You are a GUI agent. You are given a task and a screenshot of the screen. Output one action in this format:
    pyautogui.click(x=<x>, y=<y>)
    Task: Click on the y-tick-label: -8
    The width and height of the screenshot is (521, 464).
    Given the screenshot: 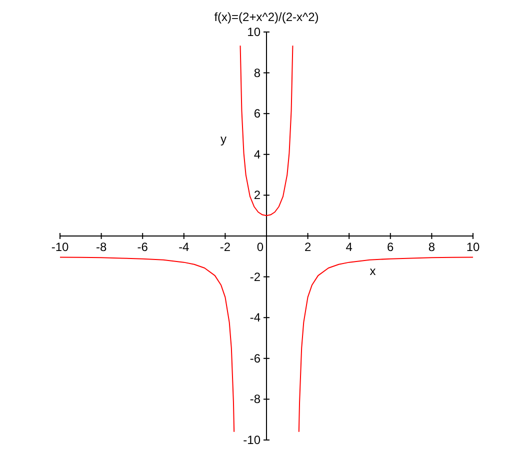 What is the action you would take?
    pyautogui.click(x=255, y=399)
    